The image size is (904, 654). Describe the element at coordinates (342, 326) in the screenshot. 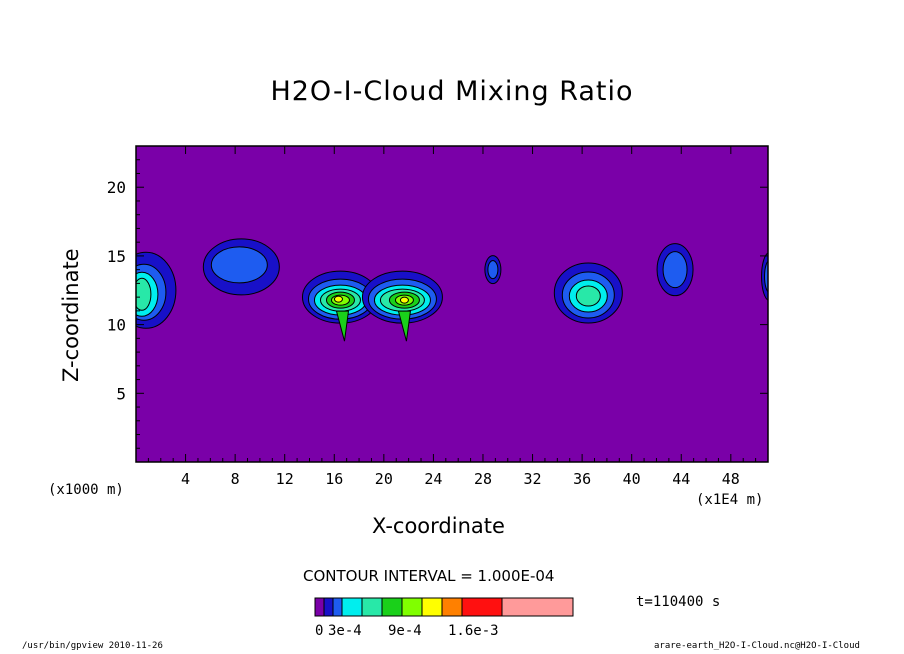

I see `cell-3-tail` at that location.